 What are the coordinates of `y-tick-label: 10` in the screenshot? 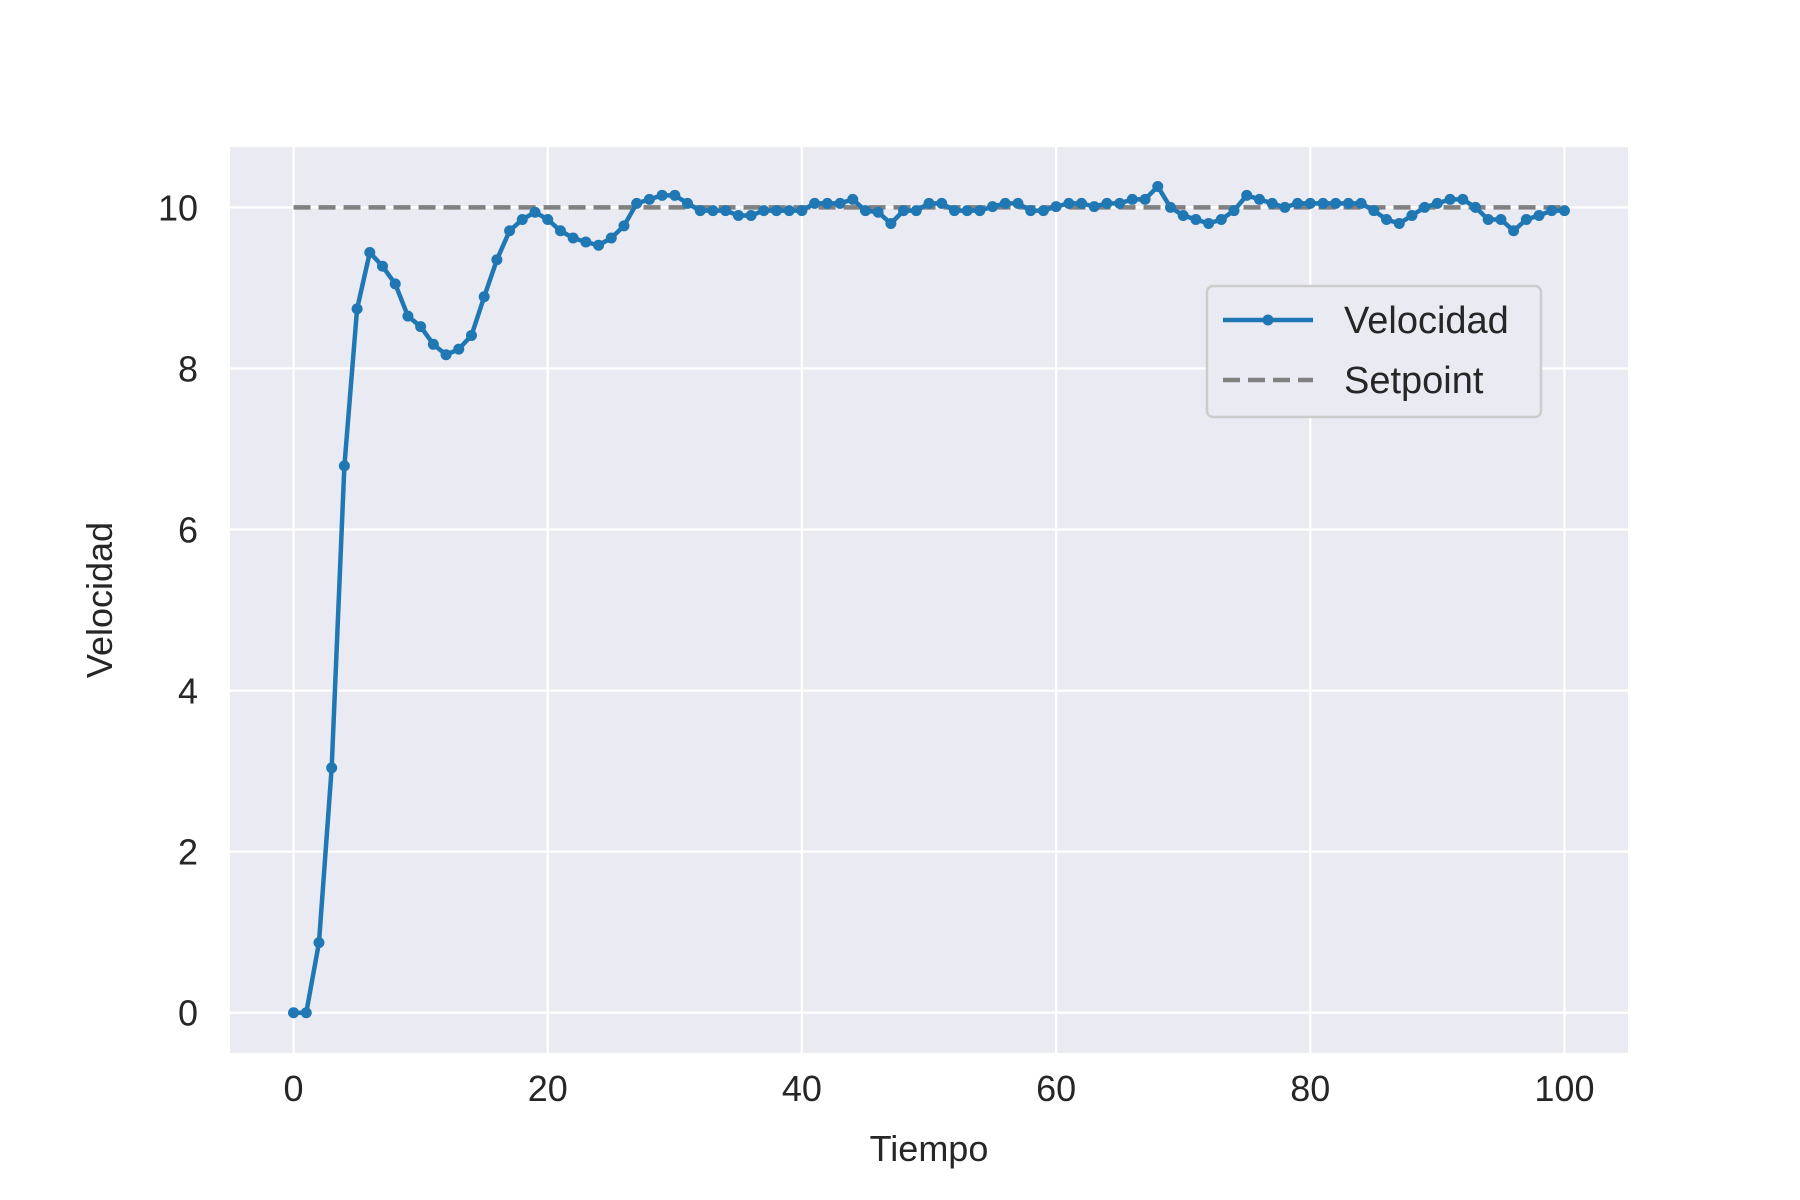 It's located at (178, 207).